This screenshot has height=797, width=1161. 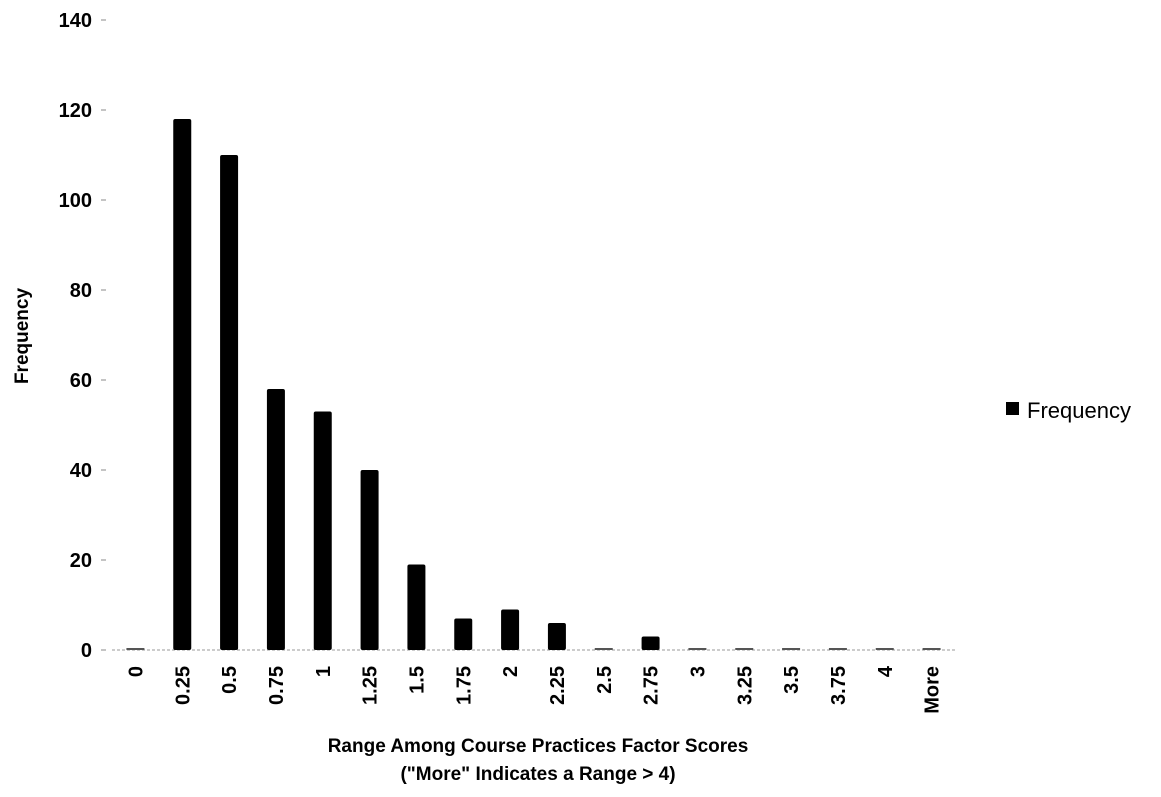 What do you see at coordinates (603, 649) in the screenshot?
I see `bar-2.5` at bounding box center [603, 649].